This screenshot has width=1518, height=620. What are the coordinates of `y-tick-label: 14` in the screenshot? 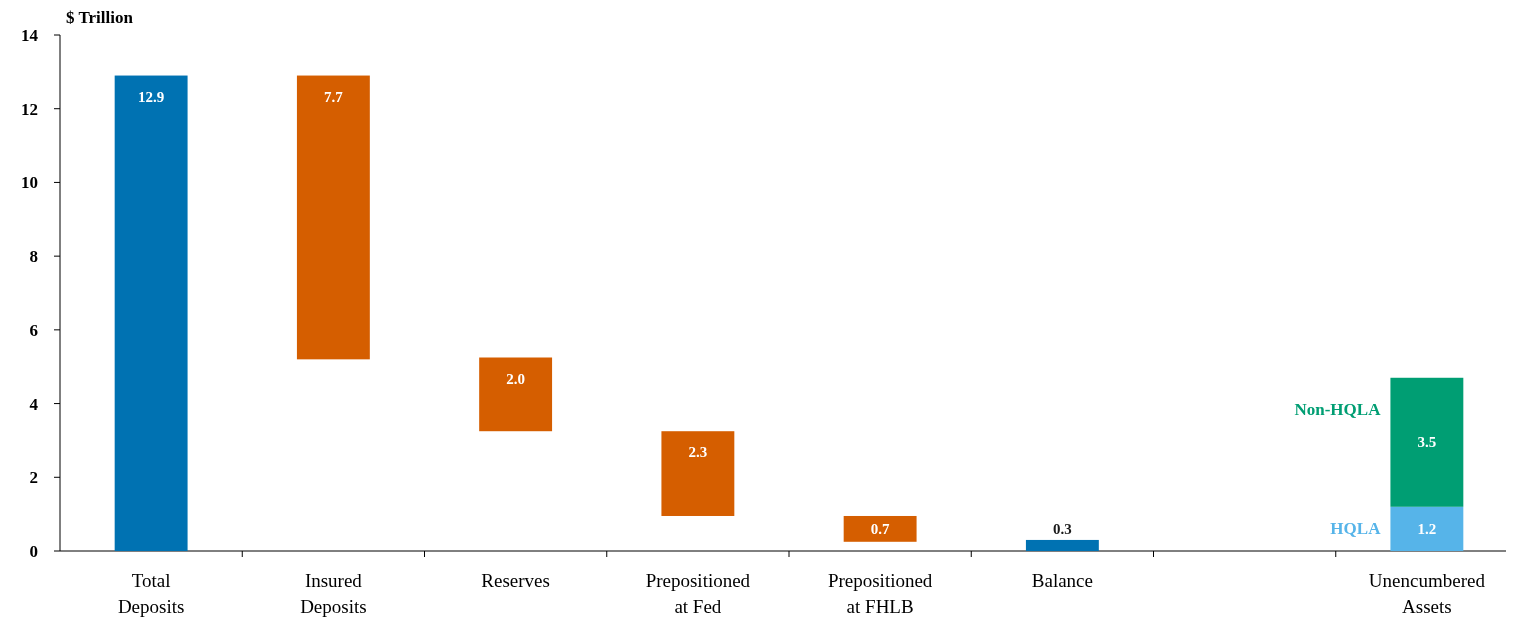 It's located at (30, 35).